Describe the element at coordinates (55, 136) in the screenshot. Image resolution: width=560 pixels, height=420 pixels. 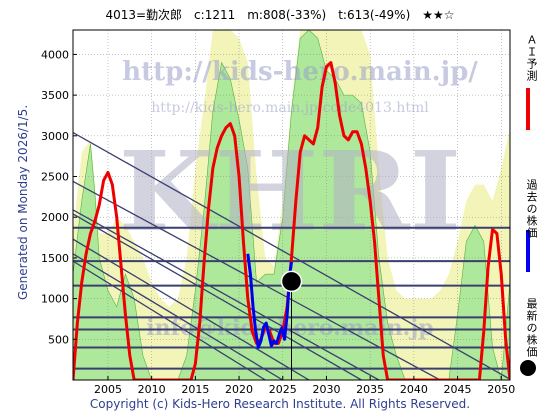
I see `y-tick-label-5: 3000` at that location.